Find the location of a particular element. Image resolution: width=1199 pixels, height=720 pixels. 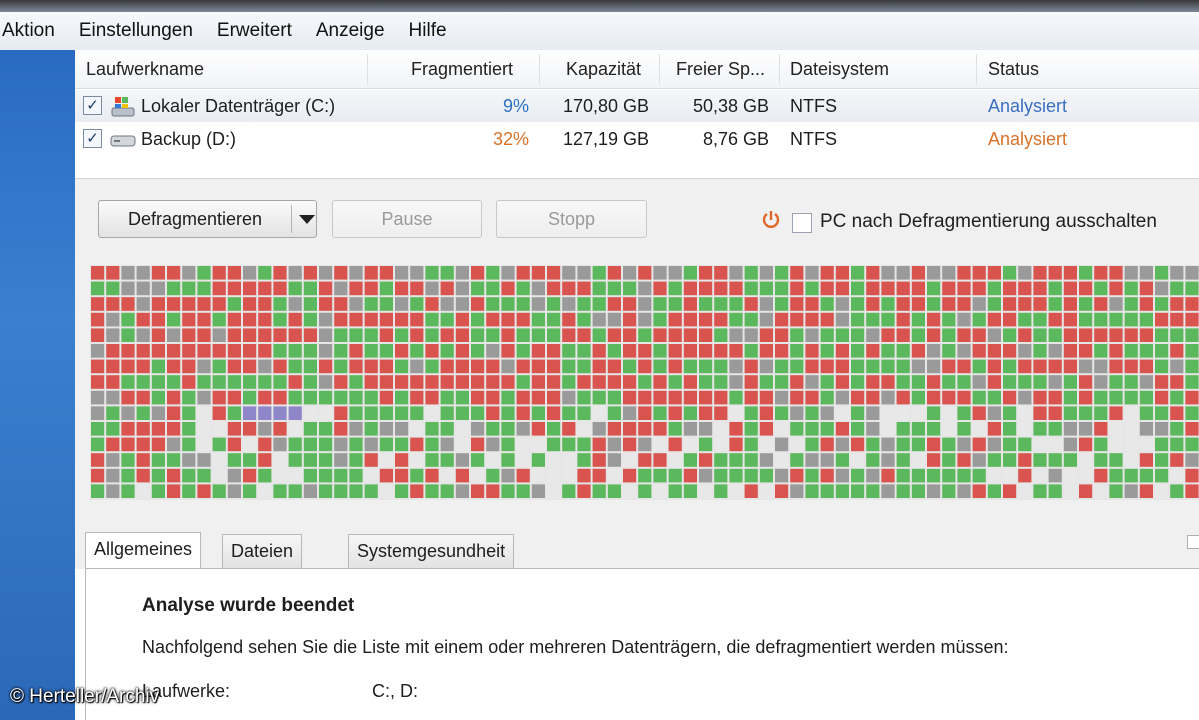

column-header-status: Status is located at coordinates (1014, 69).